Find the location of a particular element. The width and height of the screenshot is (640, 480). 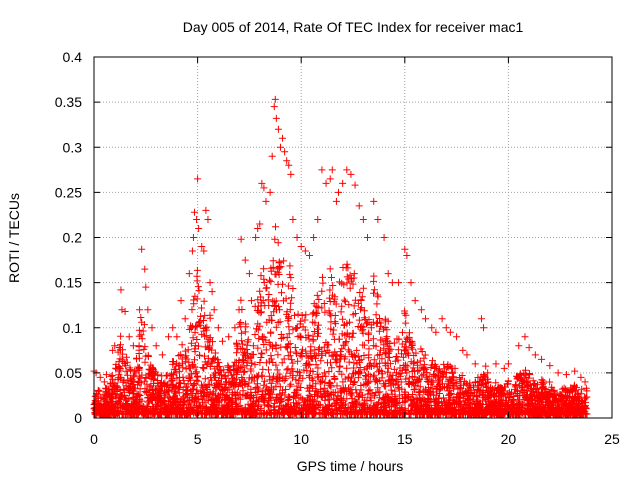

y-tick-label: 0.05 is located at coordinates (68, 373).